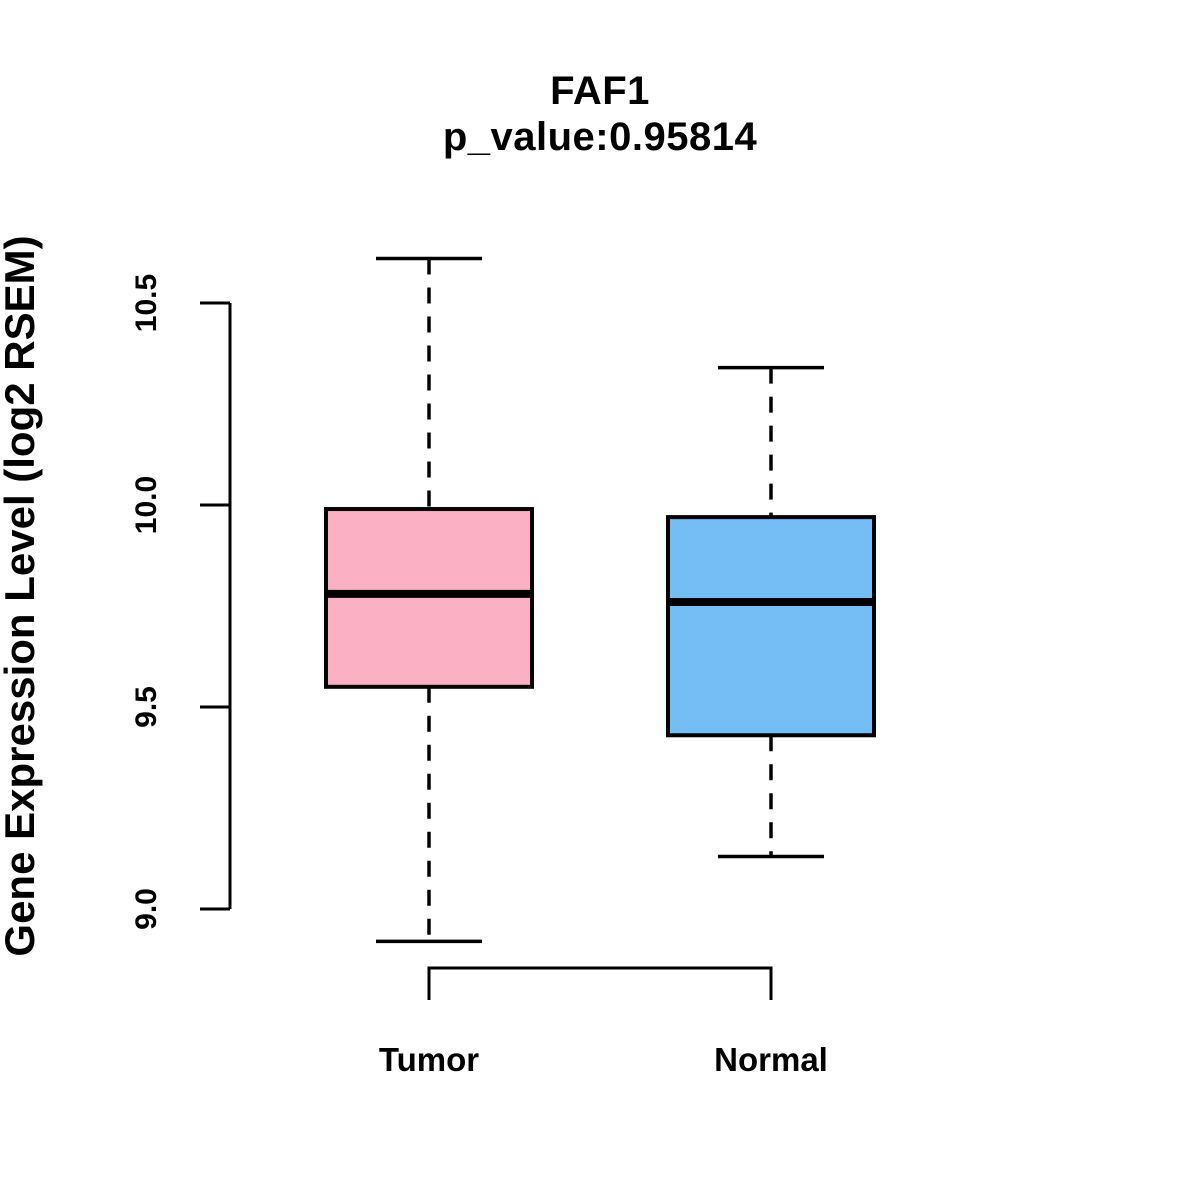 The image size is (1200, 1200). What do you see at coordinates (771, 626) in the screenshot?
I see `box-normal` at bounding box center [771, 626].